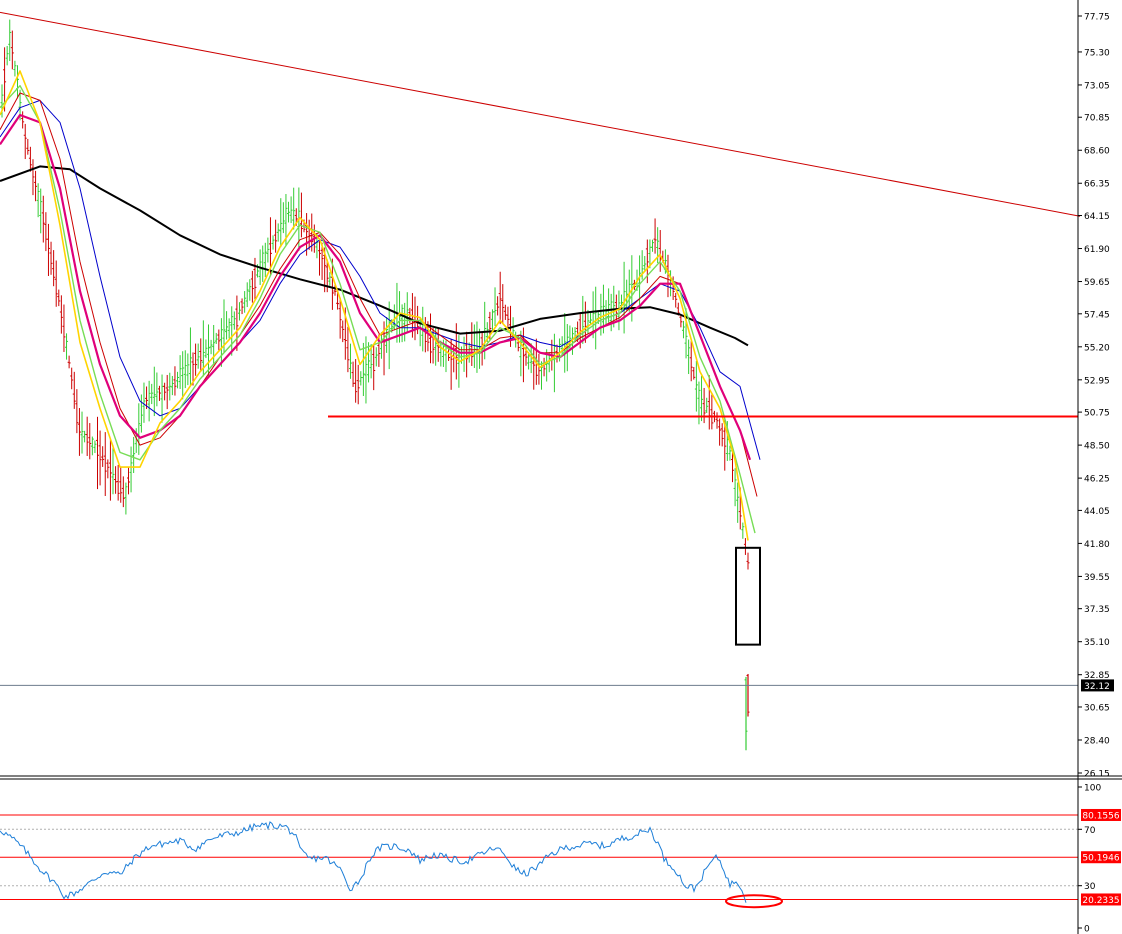  I want to click on price-tick-label: 73.05, so click(1097, 86).